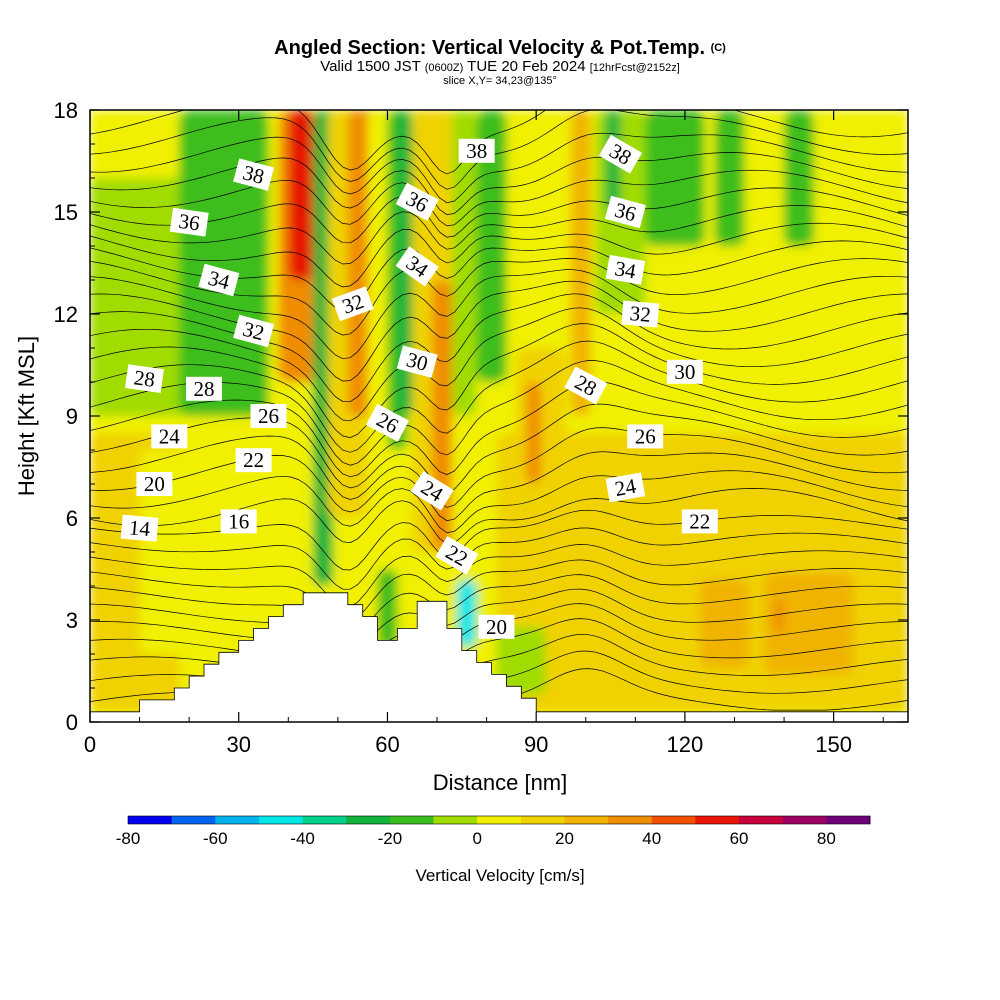 The width and height of the screenshot is (1000, 1000). I want to click on theta-label-3: 36, so click(189, 222).